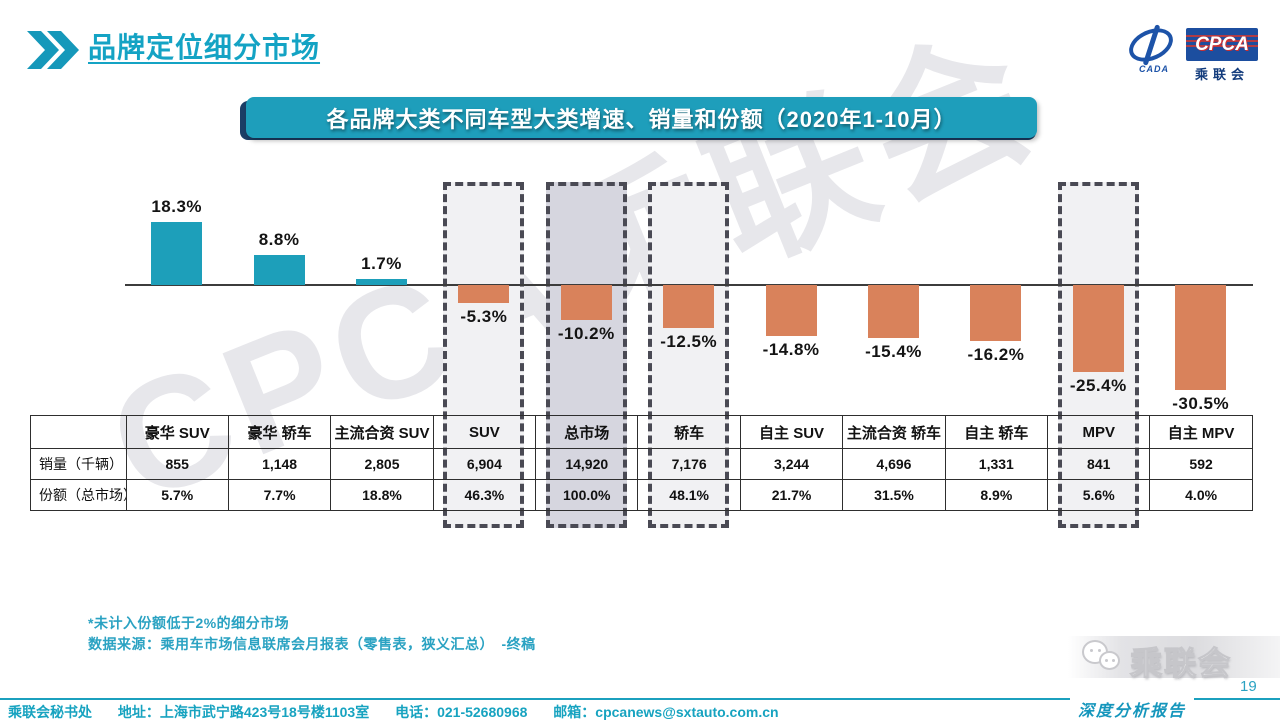 The height and width of the screenshot is (720, 1280). Describe the element at coordinates (53, 50) in the screenshot. I see `chevron-icon` at that location.